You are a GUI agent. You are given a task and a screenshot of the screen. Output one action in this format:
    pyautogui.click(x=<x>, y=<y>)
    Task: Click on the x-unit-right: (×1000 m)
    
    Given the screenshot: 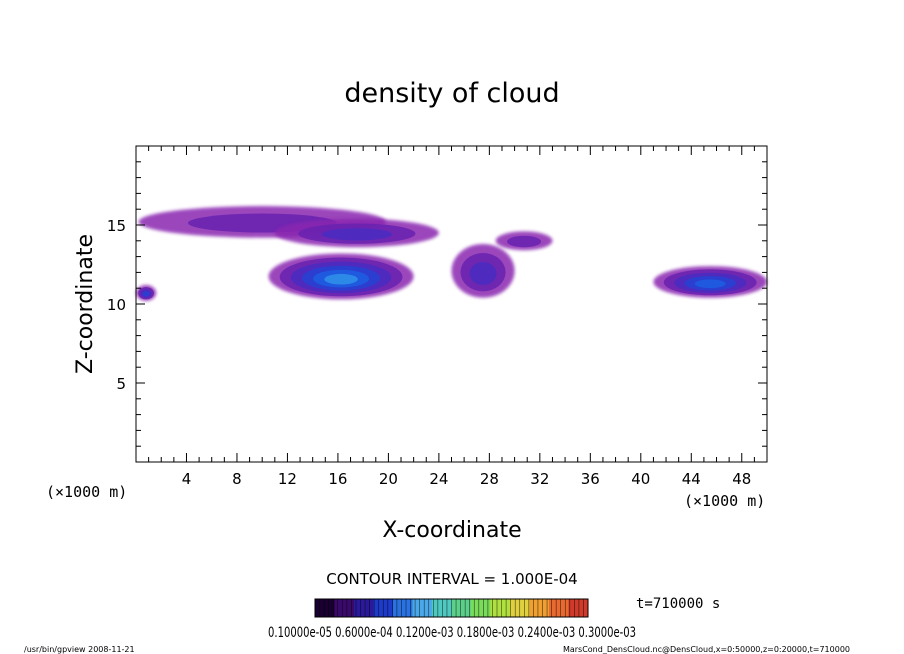 What is the action you would take?
    pyautogui.click(x=724, y=501)
    